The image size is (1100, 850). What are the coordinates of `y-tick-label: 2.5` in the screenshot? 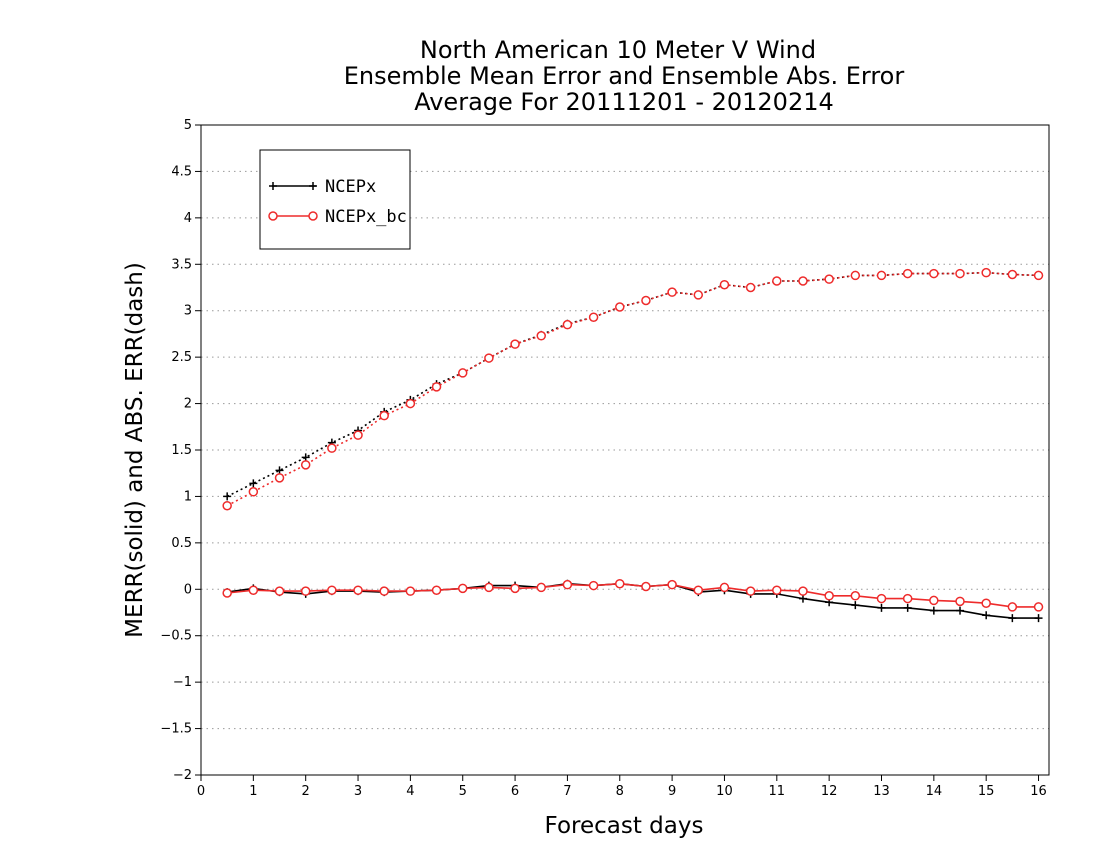 It's located at (181, 357).